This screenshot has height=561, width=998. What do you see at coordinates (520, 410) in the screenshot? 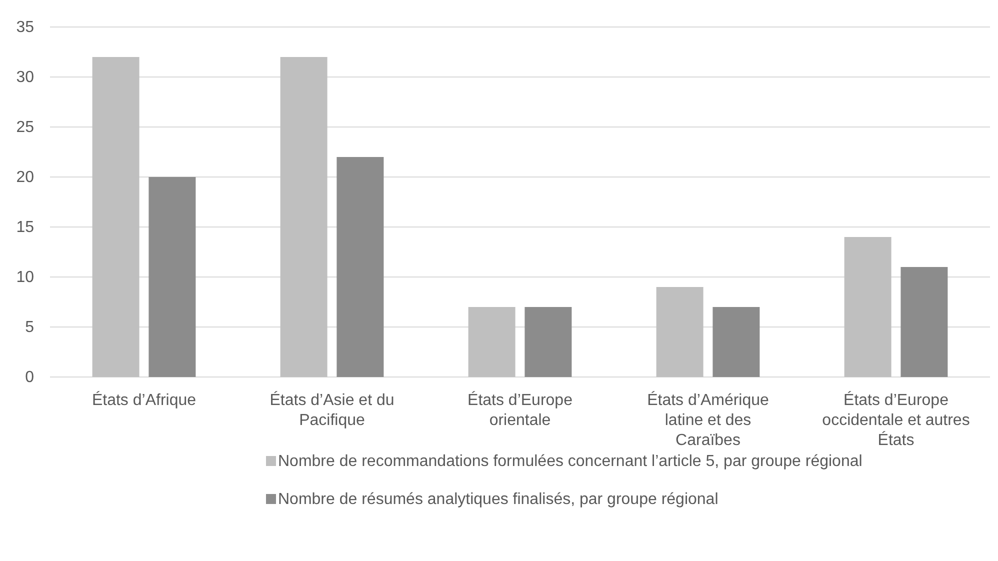
I see `x-tick-label: États d’Europe orientale` at bounding box center [520, 410].